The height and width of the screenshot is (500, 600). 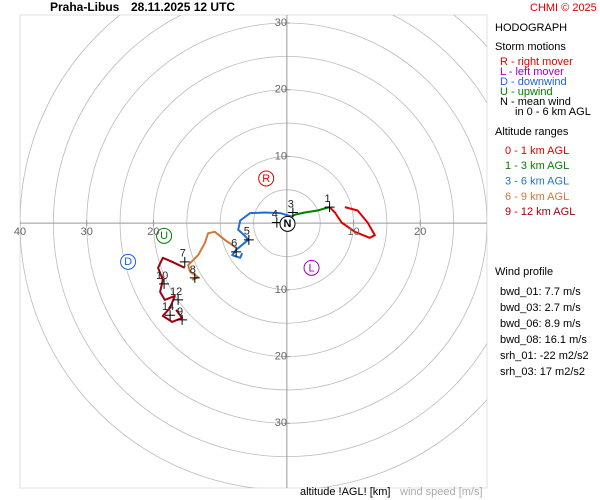 What do you see at coordinates (537, 182) in the screenshot?
I see `legend-entry: 3 - 6 km AGL` at bounding box center [537, 182].